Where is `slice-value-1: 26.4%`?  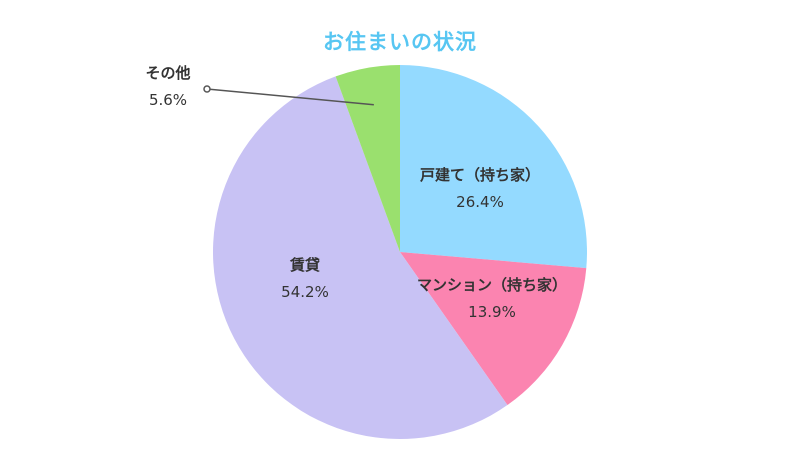 slice-value-1: 26.4% is located at coordinates (480, 202).